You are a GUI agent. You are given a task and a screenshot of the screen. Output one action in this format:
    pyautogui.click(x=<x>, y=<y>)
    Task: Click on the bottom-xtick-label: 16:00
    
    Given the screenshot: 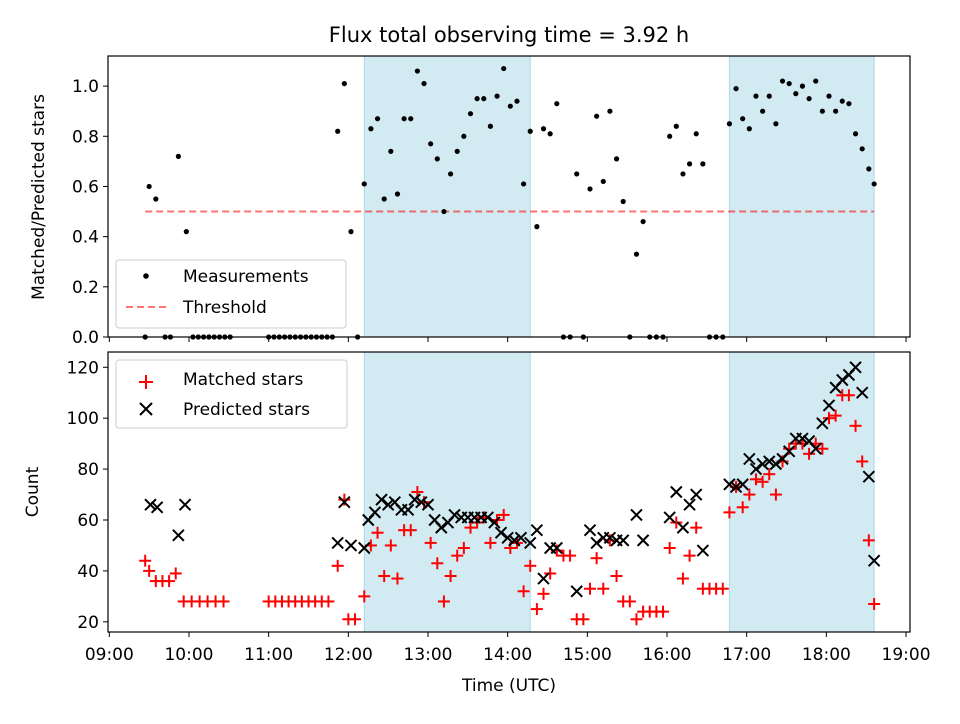 What is the action you would take?
    pyautogui.click(x=667, y=655)
    